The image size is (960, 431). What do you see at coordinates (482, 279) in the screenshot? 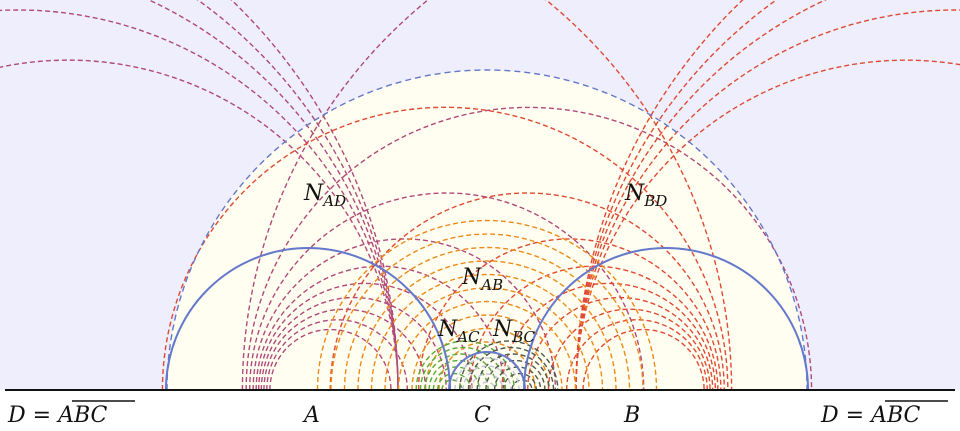
I see `region-label-nab: NAB` at bounding box center [482, 279].